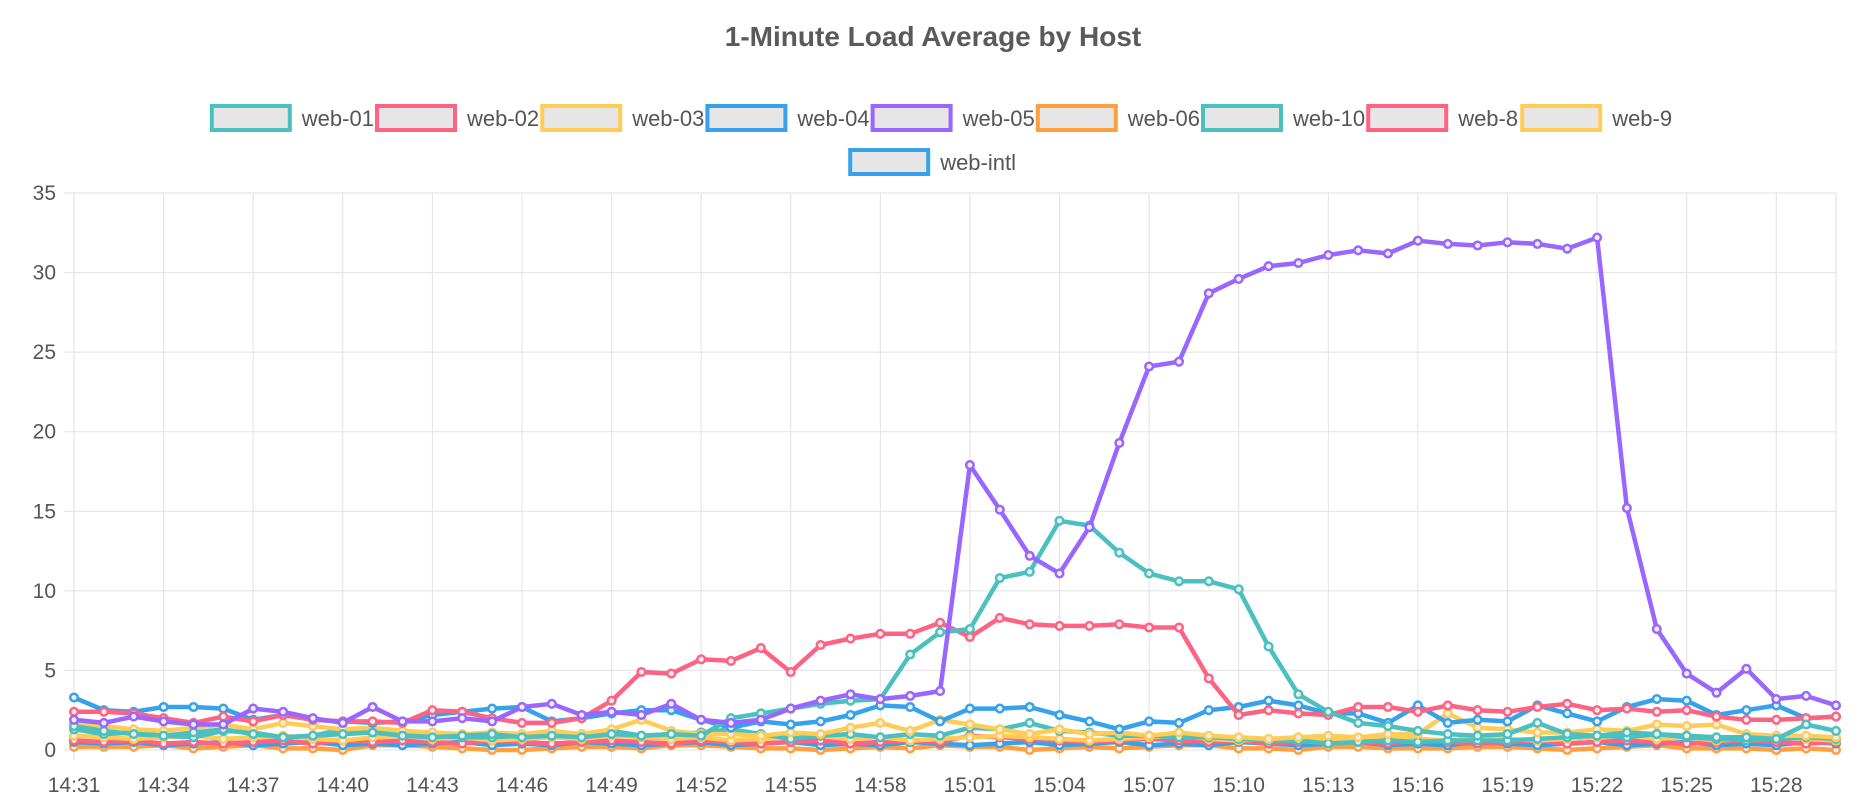 The width and height of the screenshot is (1866, 812). What do you see at coordinates (1283, 118) in the screenshot?
I see `legend-item-web-10: web-10` at bounding box center [1283, 118].